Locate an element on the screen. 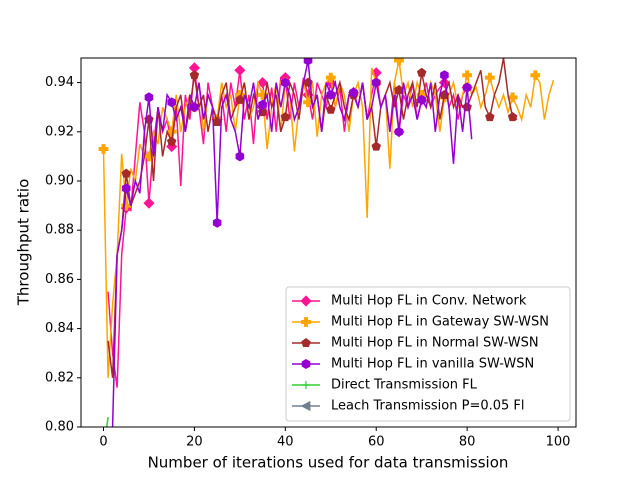 This screenshot has height=480, width=640. legend-label: Direct Transmission FL is located at coordinates (404, 385).